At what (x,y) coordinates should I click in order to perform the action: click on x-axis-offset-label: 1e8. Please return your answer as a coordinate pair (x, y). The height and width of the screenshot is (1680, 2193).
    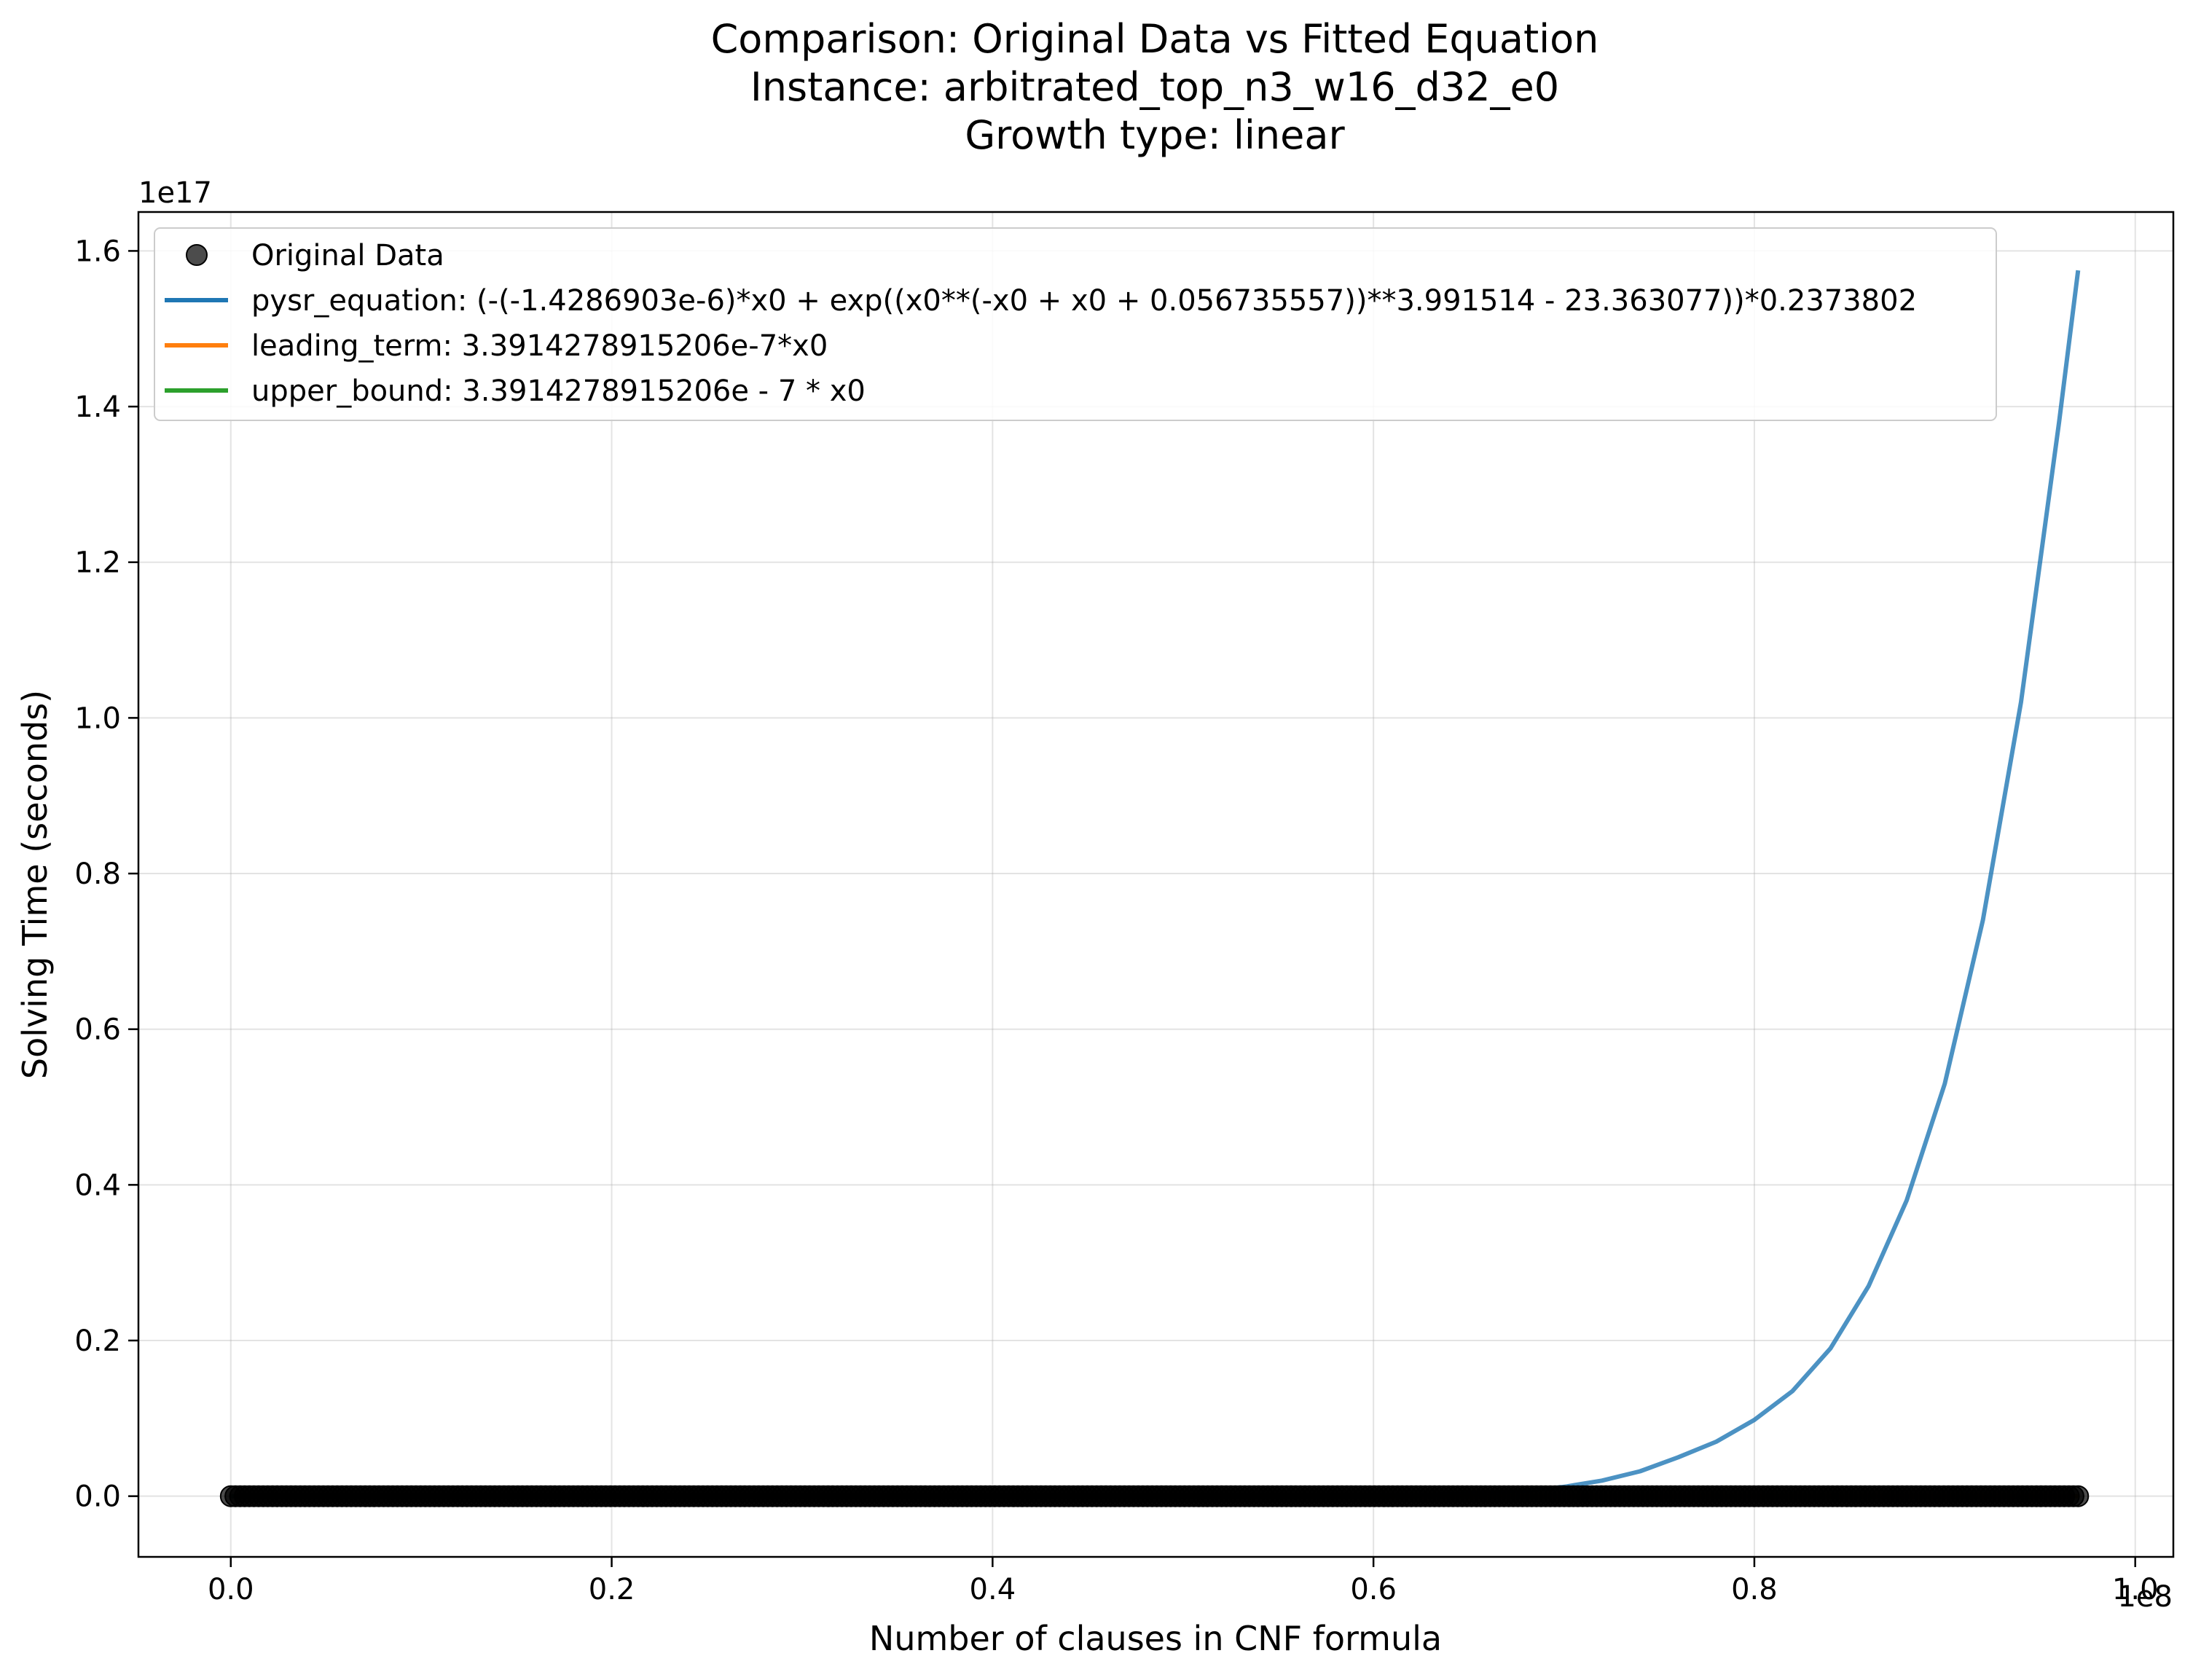
    Looking at the image, I should click on (2145, 1597).